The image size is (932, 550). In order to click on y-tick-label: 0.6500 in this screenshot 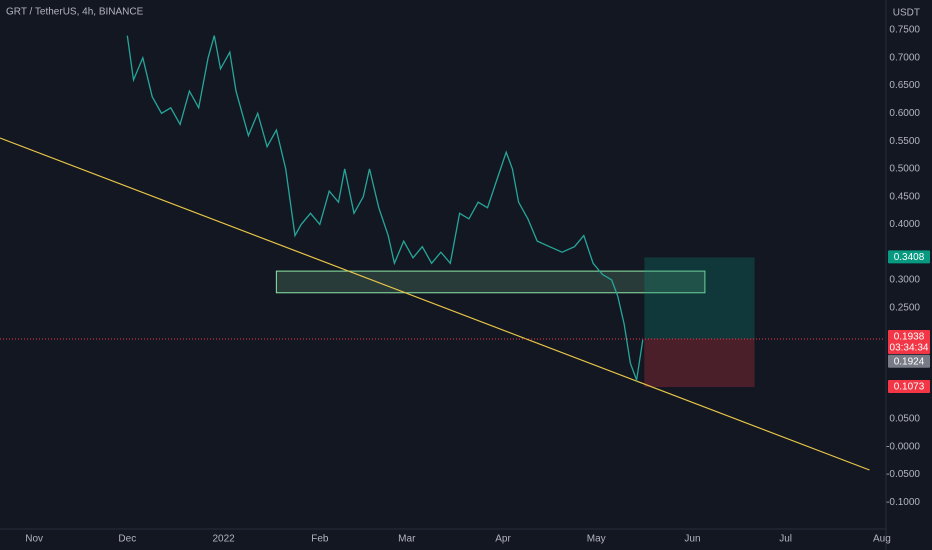, I will do `click(904, 85)`.